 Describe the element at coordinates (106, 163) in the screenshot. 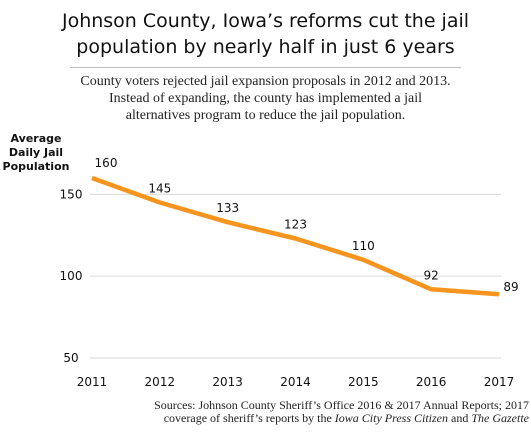

I see `data-label-2011: 160` at that location.